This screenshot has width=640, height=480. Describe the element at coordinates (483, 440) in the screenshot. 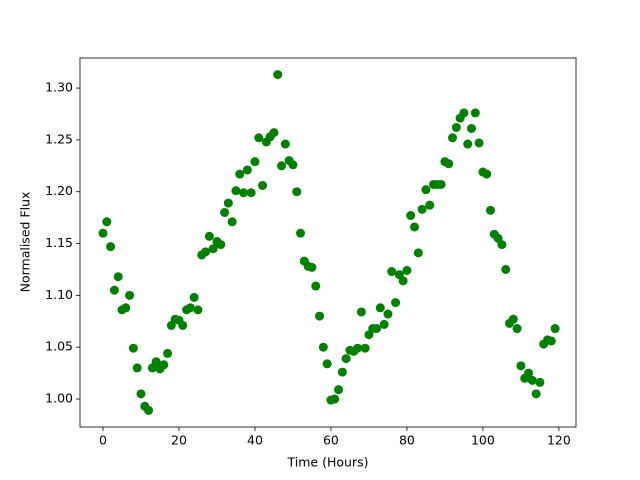

I see `x-tick-label: 100` at that location.